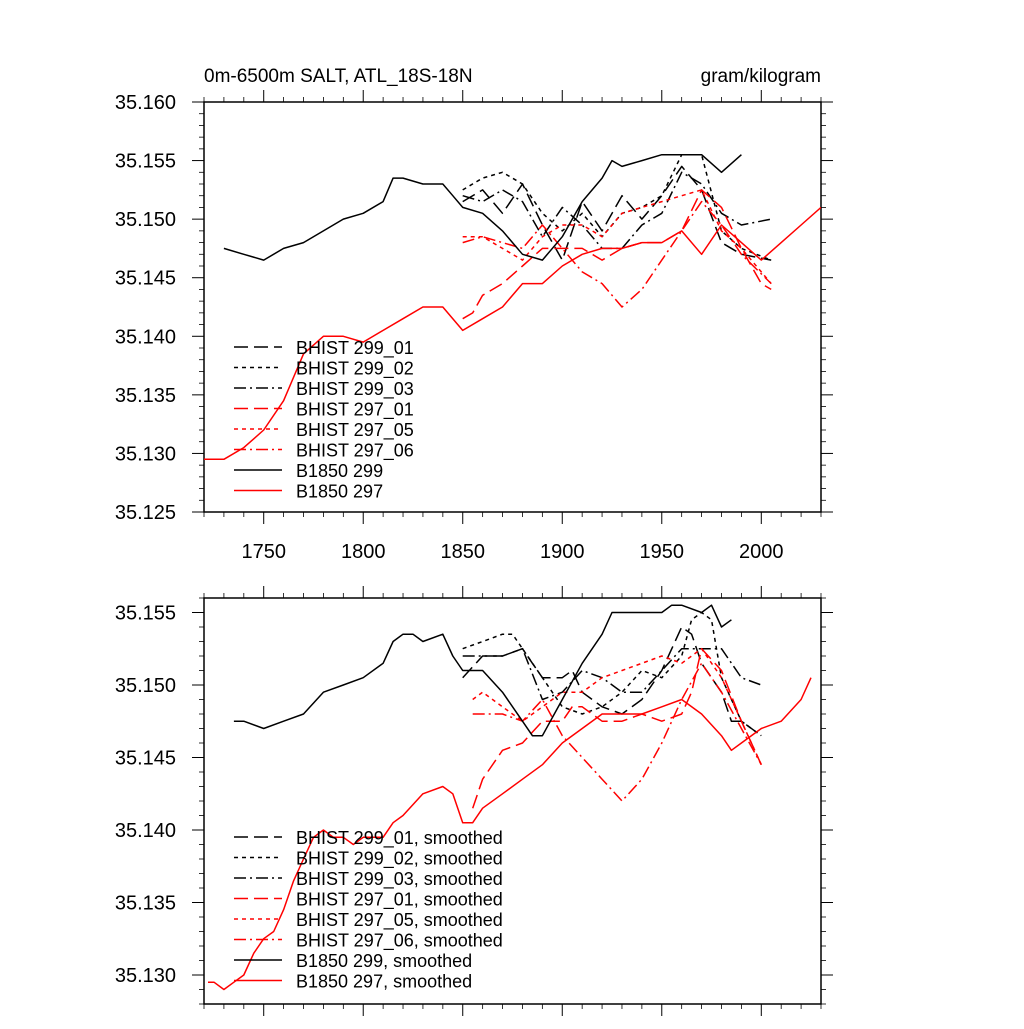  I want to click on x-tick-label: 1750, so click(263, 552).